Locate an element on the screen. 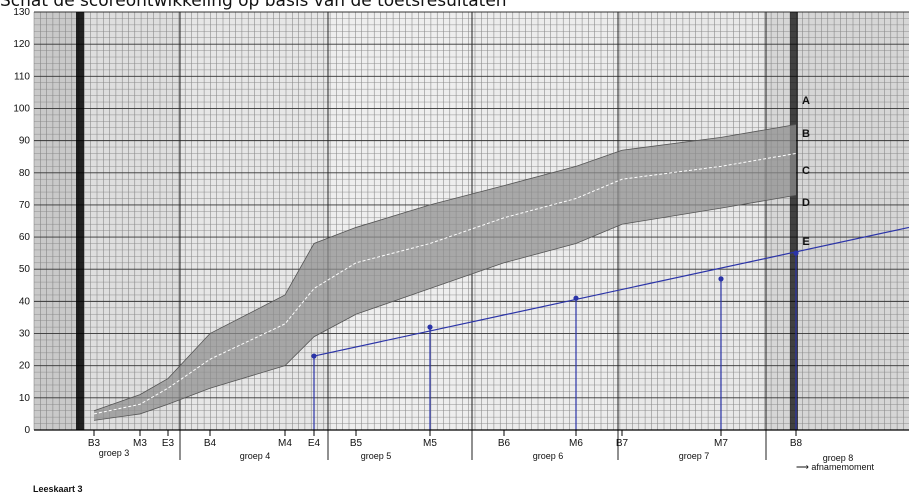 The width and height of the screenshot is (909, 495). y-tick-label: 100 is located at coordinates (21, 108).